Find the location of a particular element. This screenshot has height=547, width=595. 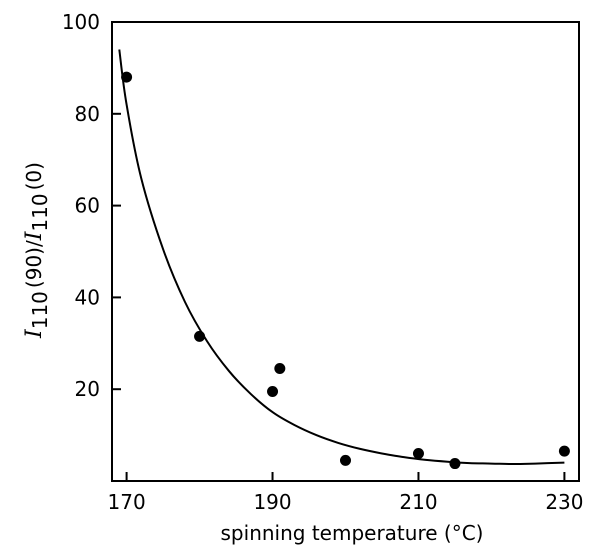

x-tick-label: 210 is located at coordinates (418, 502).